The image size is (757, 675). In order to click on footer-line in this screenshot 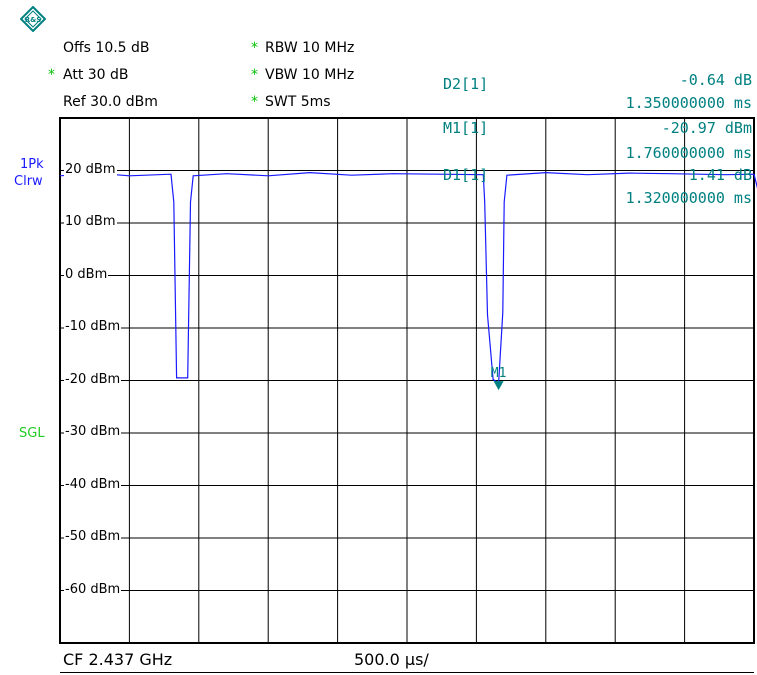, I will do `click(407, 672)`.